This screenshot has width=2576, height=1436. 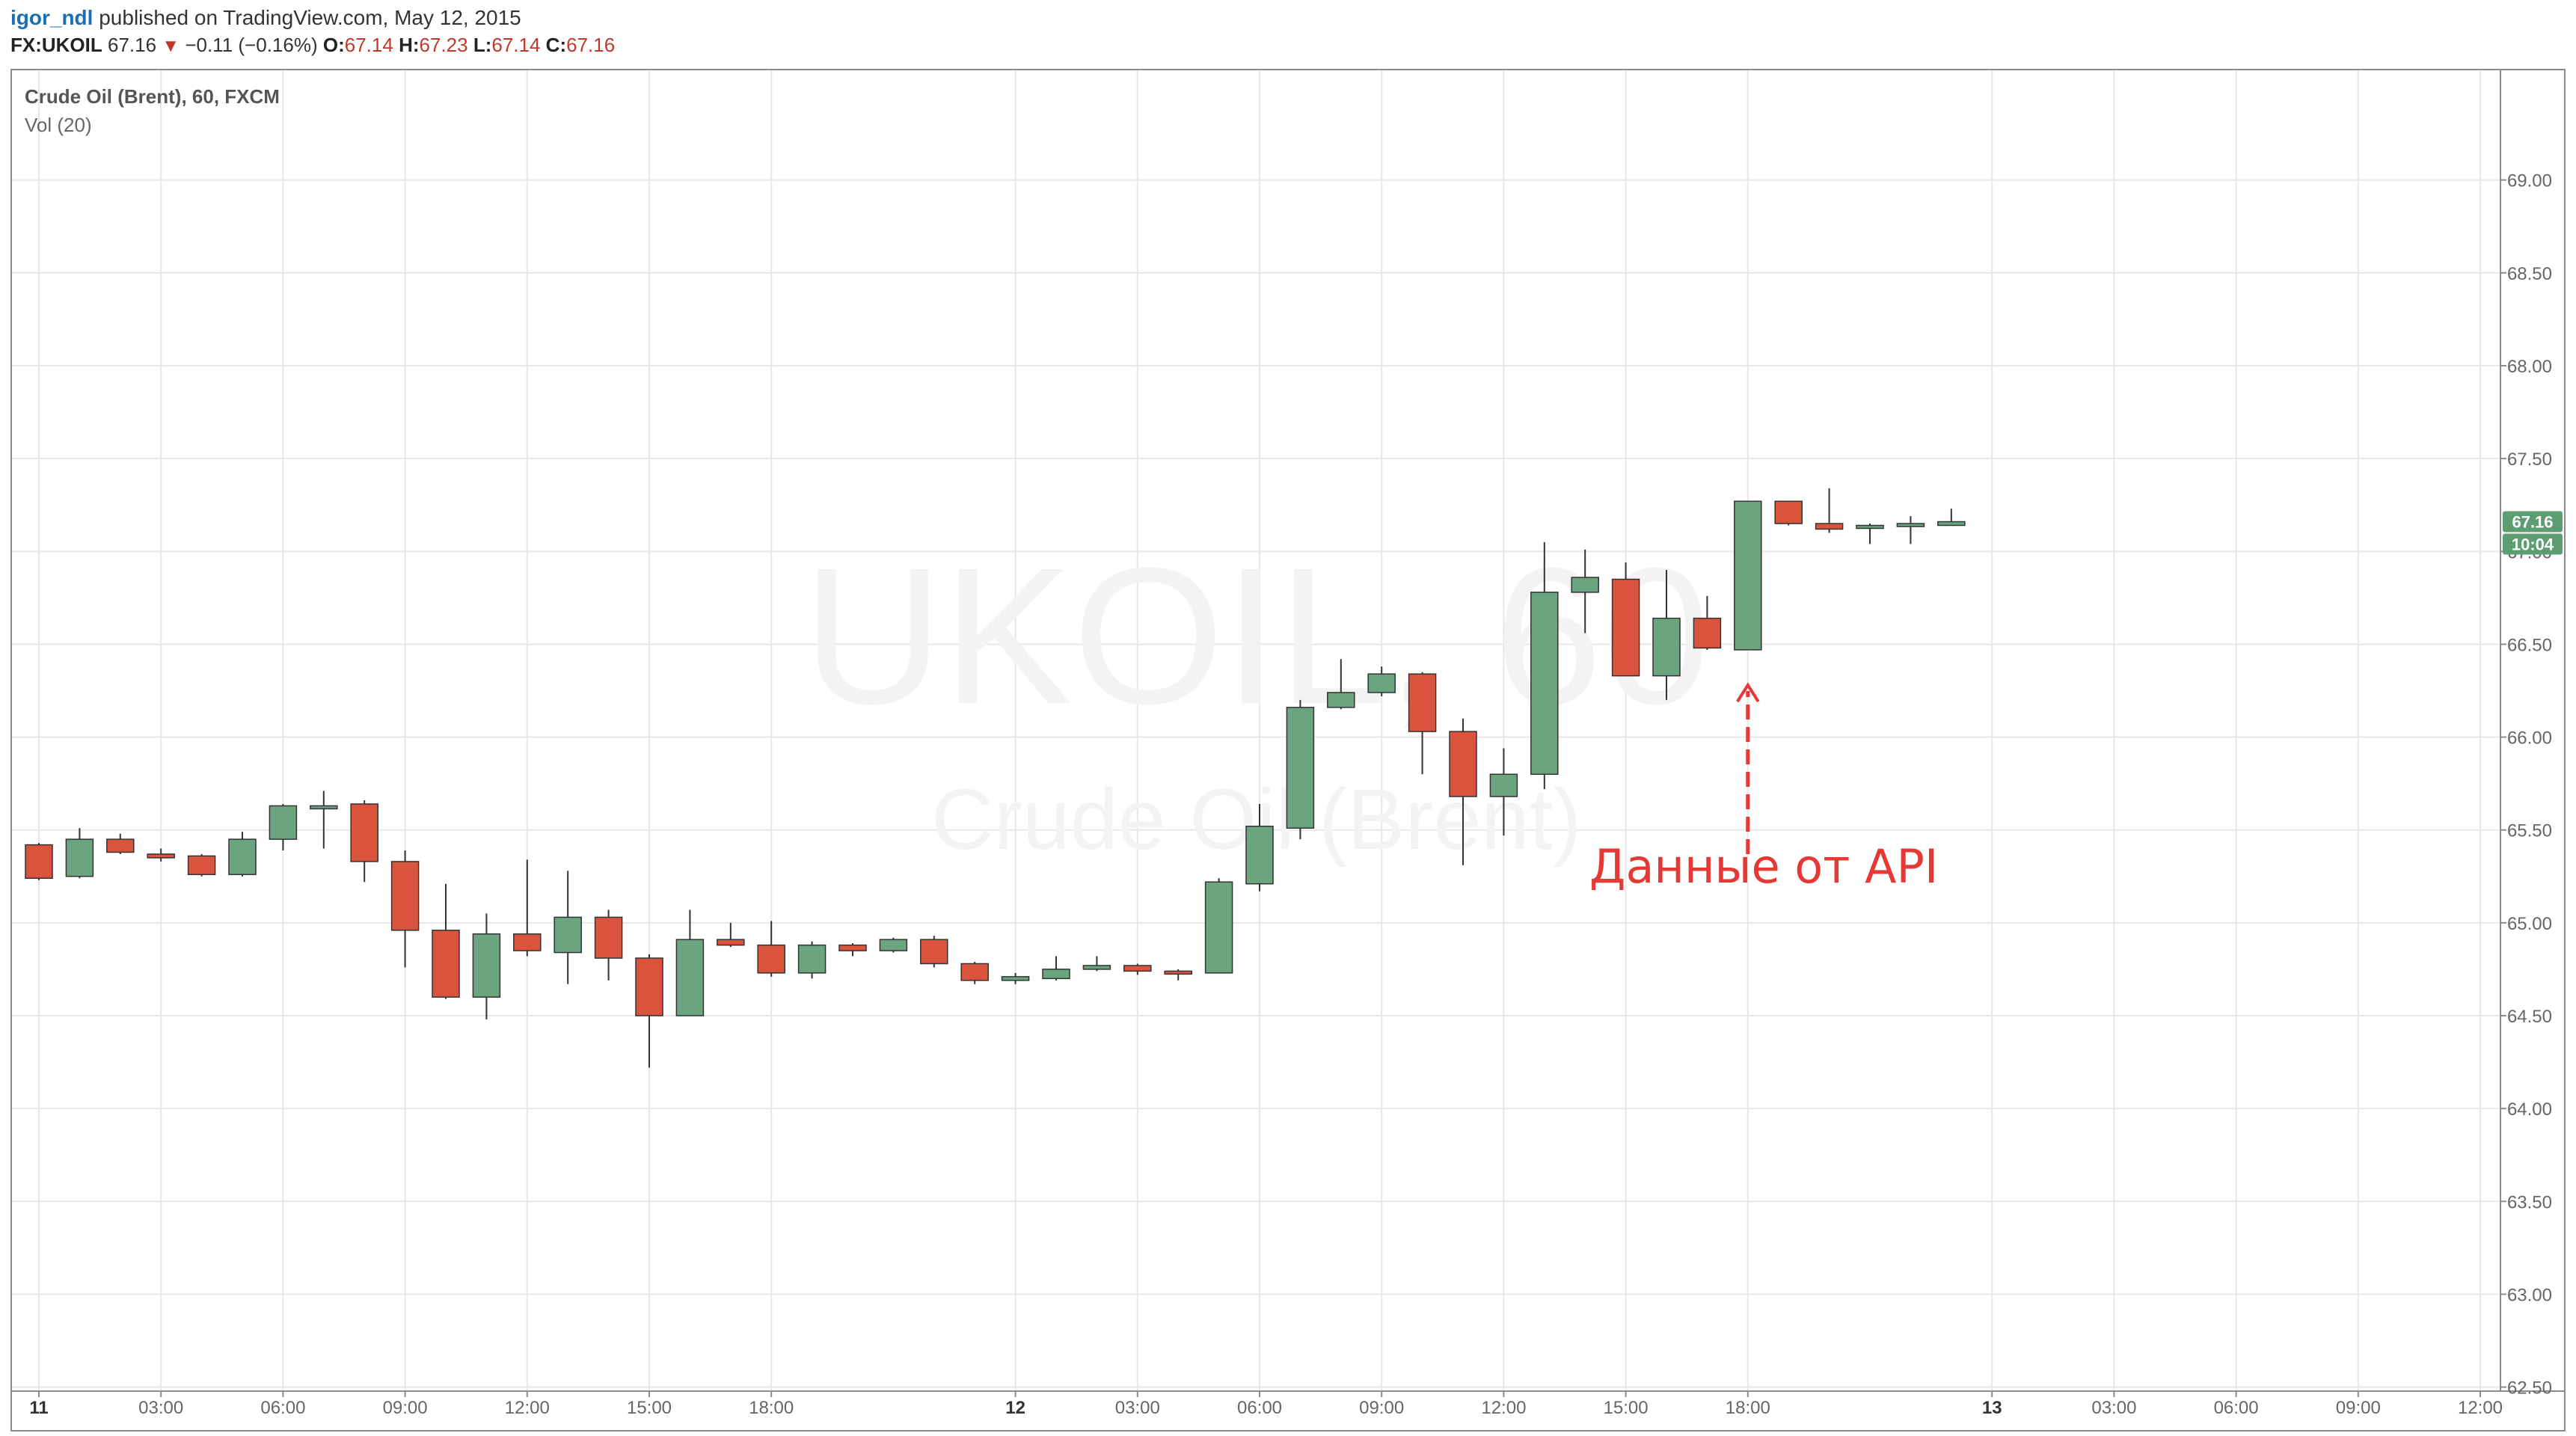 I want to click on x-tick-label: 15:00, so click(x=649, y=1408).